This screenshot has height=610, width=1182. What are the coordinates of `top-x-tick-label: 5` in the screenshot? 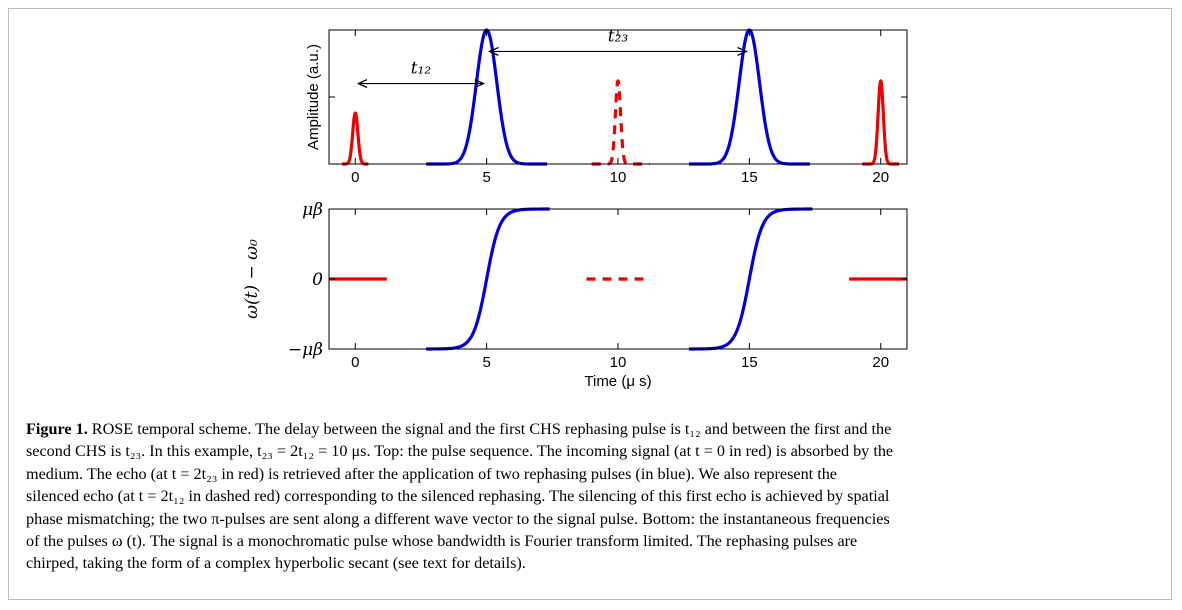 It's located at (486, 177).